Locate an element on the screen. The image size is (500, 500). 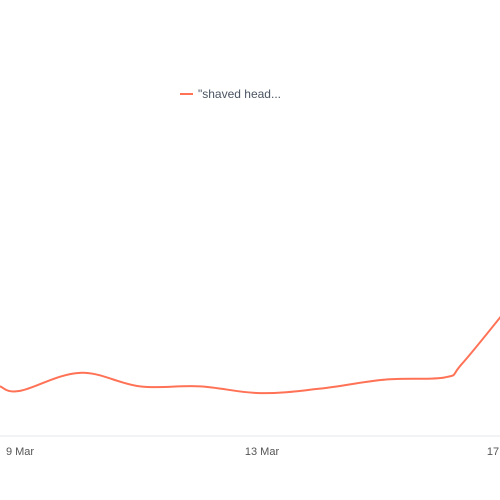
x-tick-label: 9 Mar is located at coordinates (20, 452).